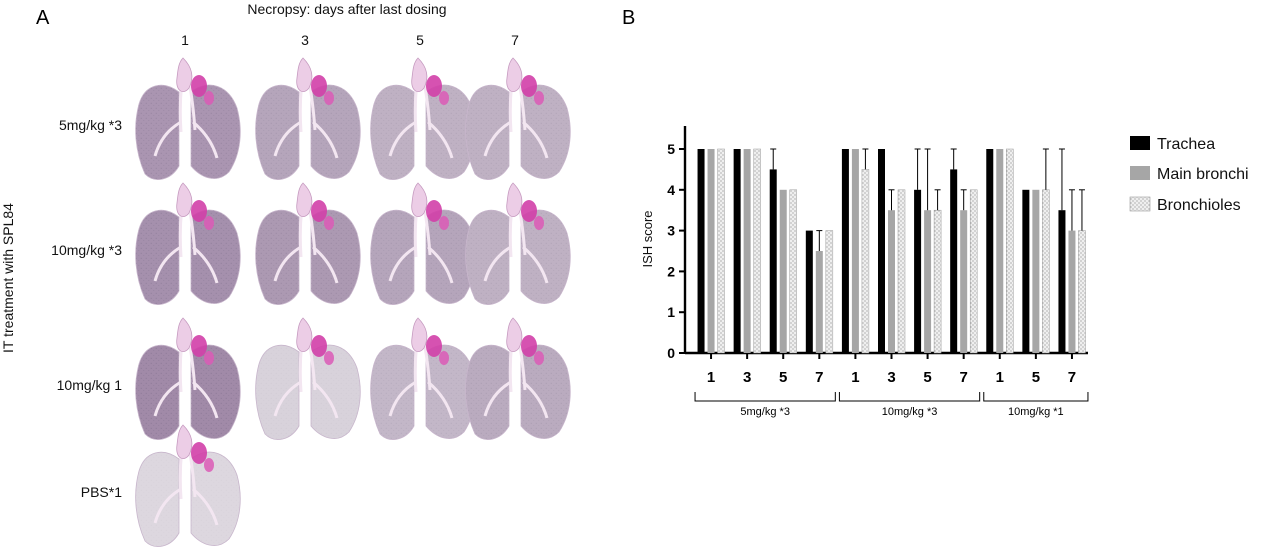  Describe the element at coordinates (891, 405) in the screenshot. I see `group-brackets: 5mg/kg *3 10mg/kg *3 10mg/kg *1` at that location.